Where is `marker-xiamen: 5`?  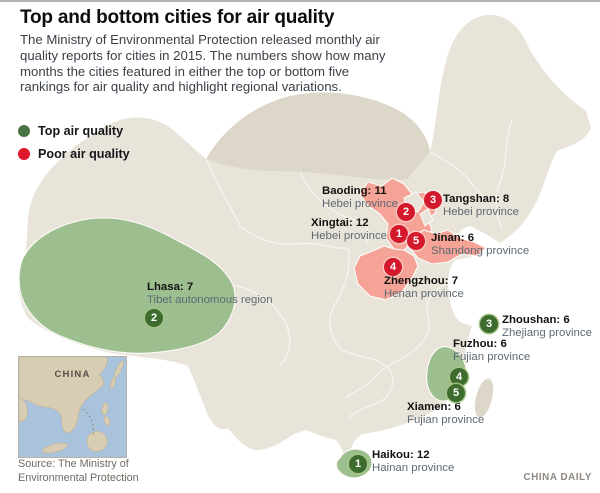
marker-xiamen: 5 is located at coordinates (456, 393).